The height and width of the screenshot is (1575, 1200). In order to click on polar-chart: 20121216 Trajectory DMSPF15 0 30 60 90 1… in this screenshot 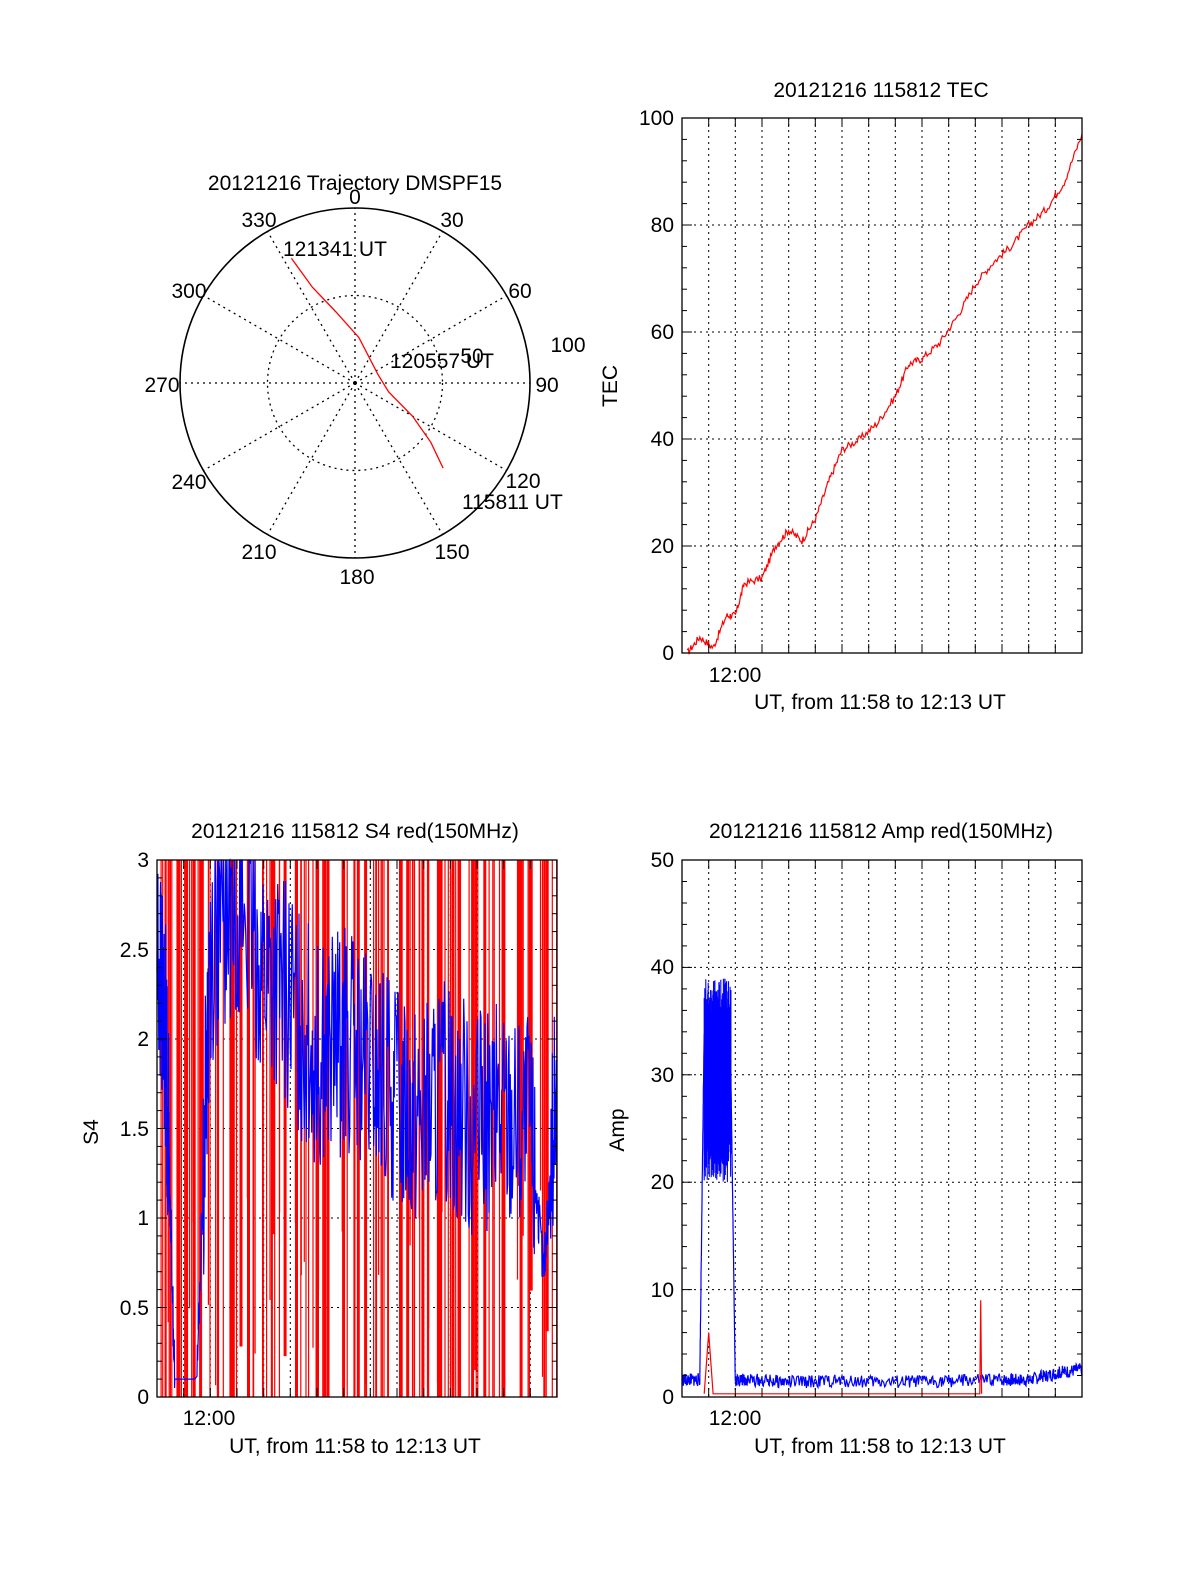, I will do `click(364, 380)`.